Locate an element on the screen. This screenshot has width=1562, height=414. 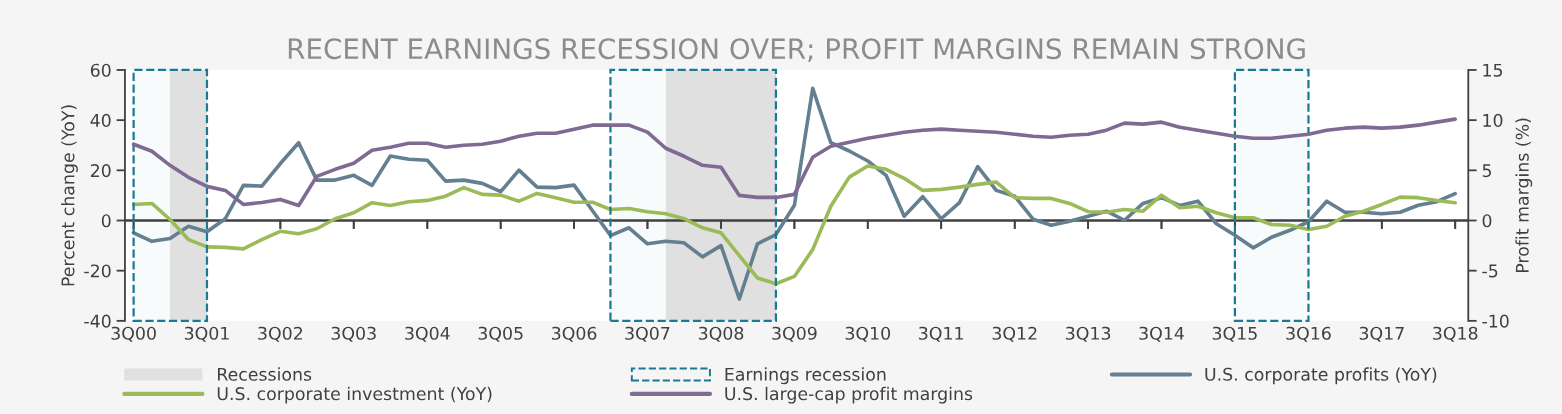
y2-tick-label: 0 is located at coordinates (1487, 221).